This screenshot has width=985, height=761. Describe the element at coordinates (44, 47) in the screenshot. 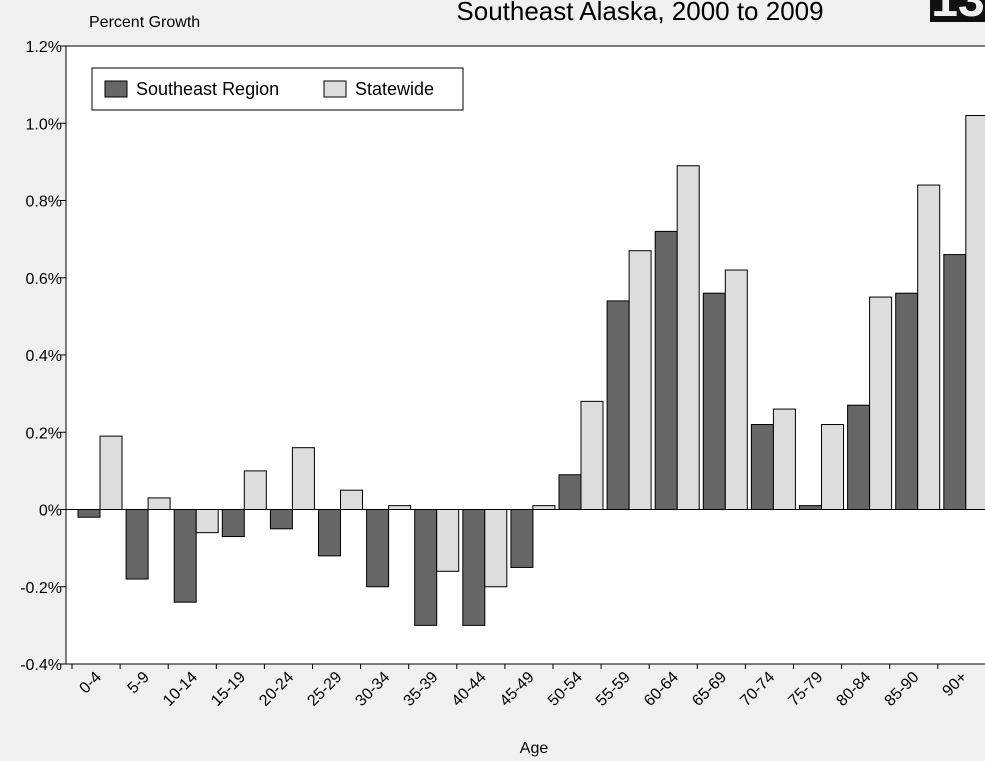

I see `y-tick-label: 1.2%` at that location.